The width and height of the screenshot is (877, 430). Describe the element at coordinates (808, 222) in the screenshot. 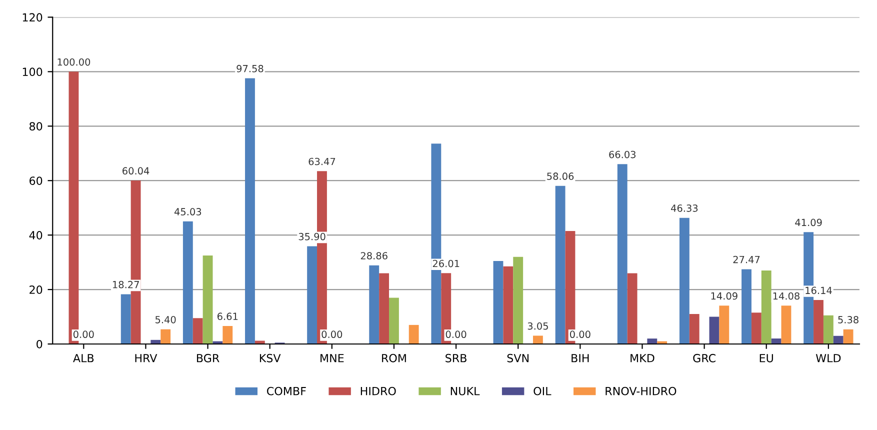

I see `data-label: 41.09` at that location.